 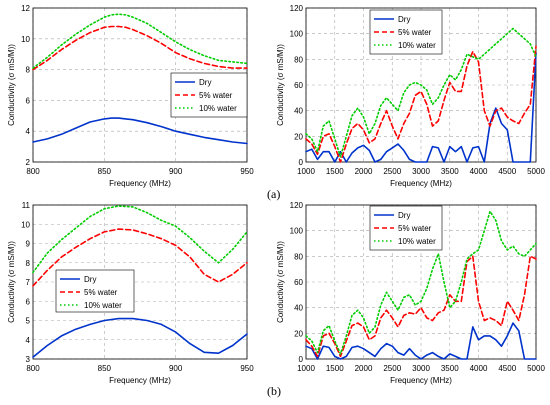 What do you see at coordinates (274, 194) in the screenshot?
I see `panel-label-a: (a)` at bounding box center [274, 194].